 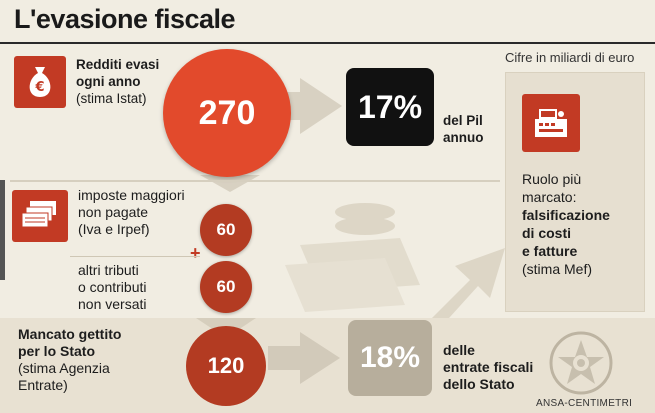 What do you see at coordinates (70, 334) in the screenshot?
I see `row4-label-line1: Mancato gettito` at bounding box center [70, 334].